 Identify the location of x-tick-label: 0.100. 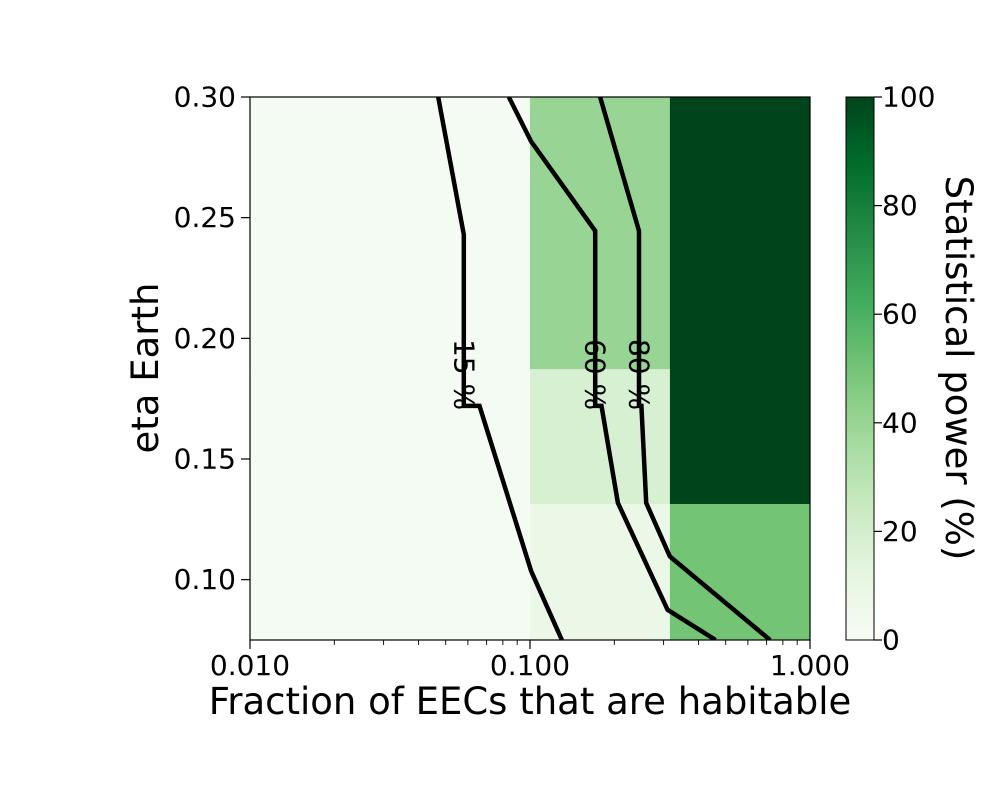
(530, 665).